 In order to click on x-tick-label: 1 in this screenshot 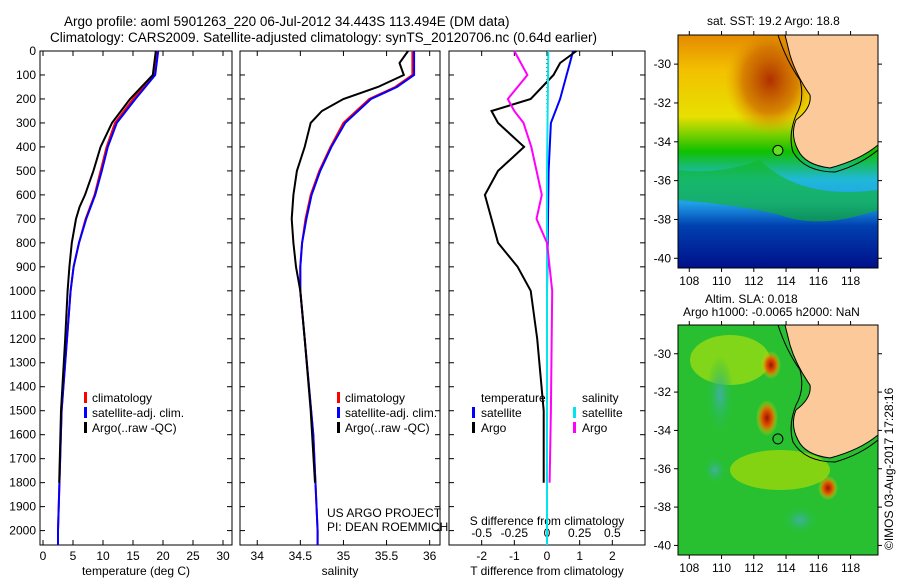, I will do `click(579, 556)`.